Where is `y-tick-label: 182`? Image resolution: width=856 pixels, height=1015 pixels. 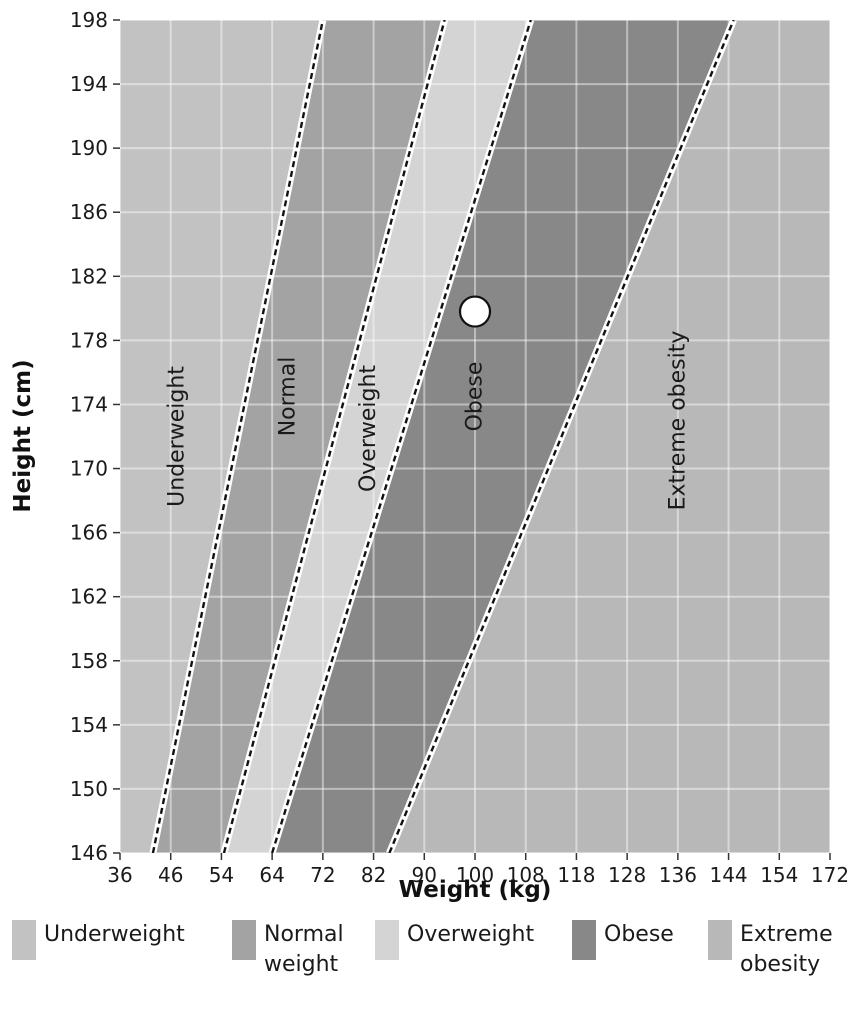
y-tick-label: 182 is located at coordinates (89, 276).